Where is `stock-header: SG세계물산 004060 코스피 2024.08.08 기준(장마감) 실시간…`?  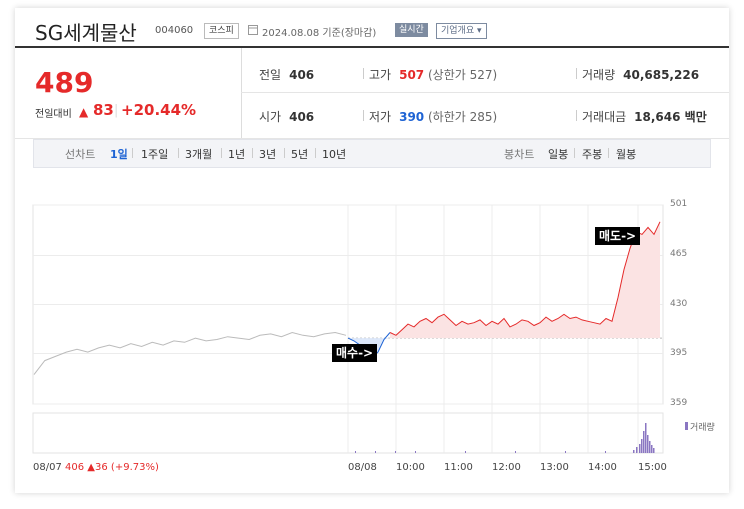
stock-header: SG세계물산 004060 코스피 2024.08.08 기준(장마감) 실시간… is located at coordinates (372, 28).